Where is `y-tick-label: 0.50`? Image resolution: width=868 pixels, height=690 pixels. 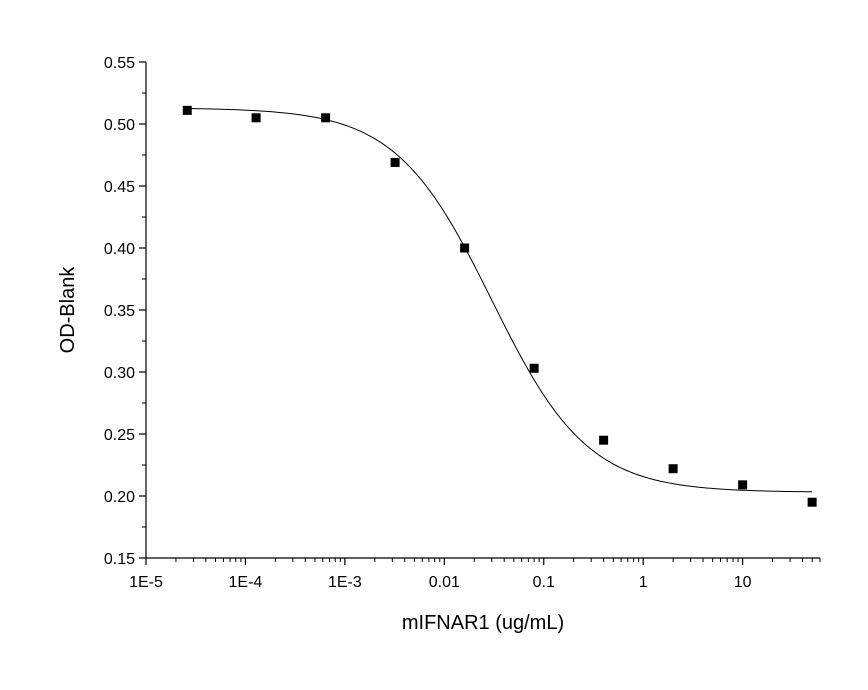 y-tick-label: 0.50 is located at coordinates (119, 125).